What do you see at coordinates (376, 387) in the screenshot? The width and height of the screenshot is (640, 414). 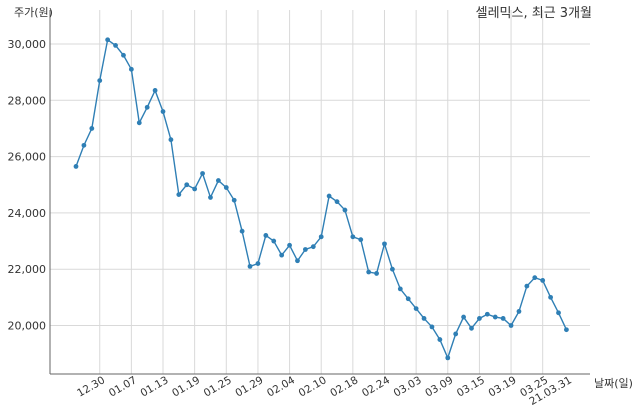 I see `x-tick-label: 02.24` at bounding box center [376, 387].